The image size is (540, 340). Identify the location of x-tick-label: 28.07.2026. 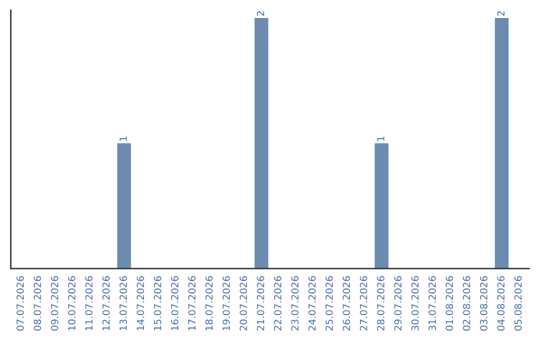
(380, 303).